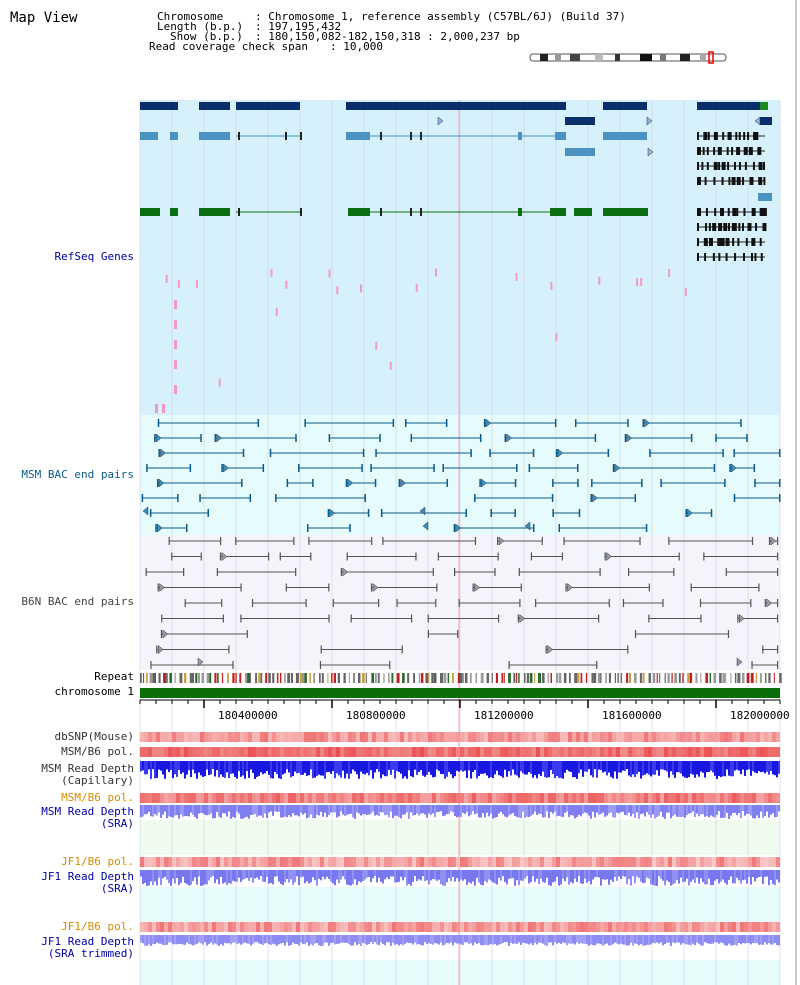 The height and width of the screenshot is (985, 800). Describe the element at coordinates (94, 691) in the screenshot. I see `track-label-chromosome: chromosome 1` at that location.